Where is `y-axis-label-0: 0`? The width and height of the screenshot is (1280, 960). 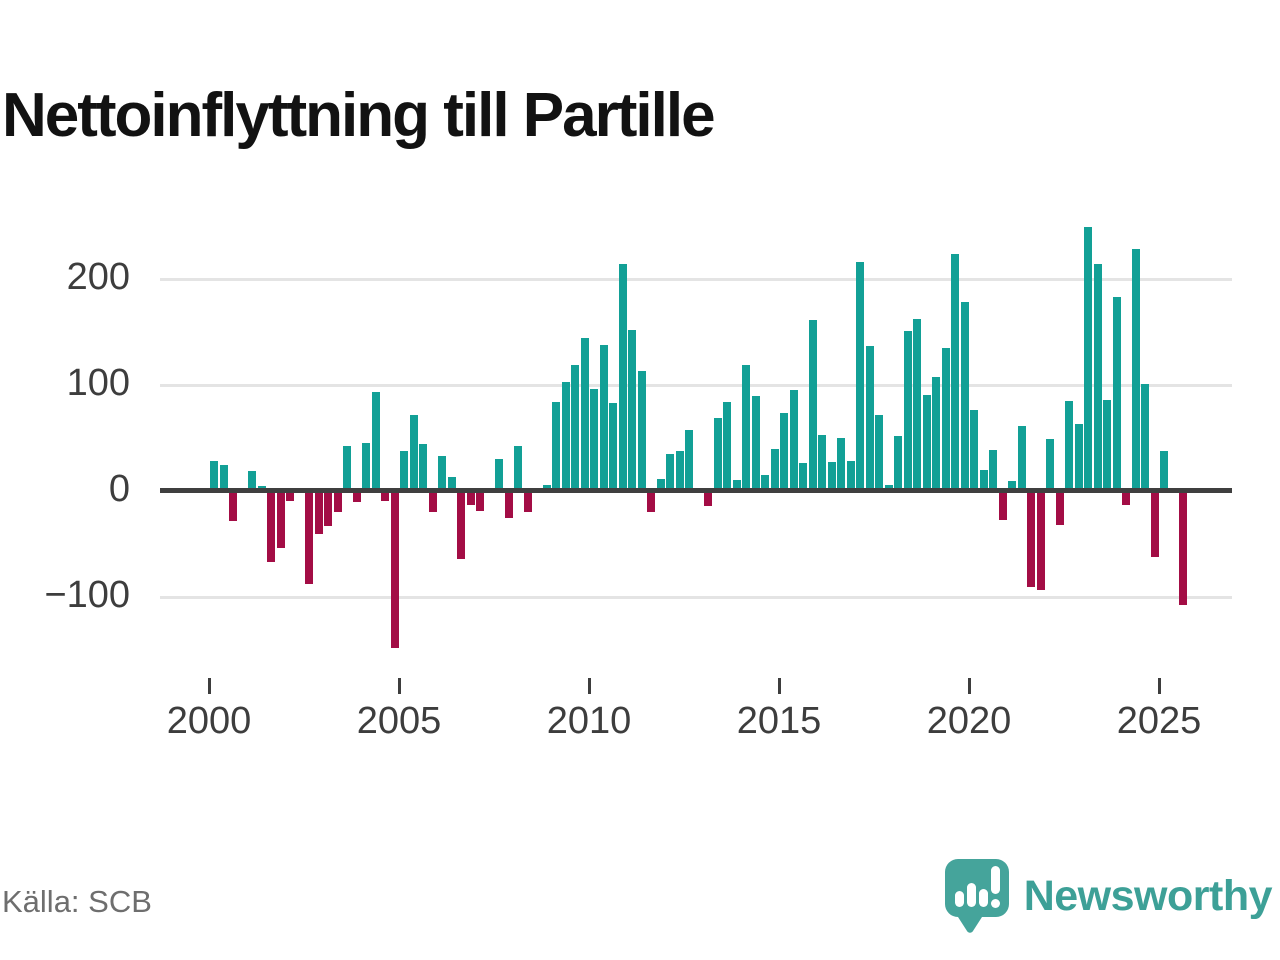 y-axis-label-0: 0 is located at coordinates (119, 489).